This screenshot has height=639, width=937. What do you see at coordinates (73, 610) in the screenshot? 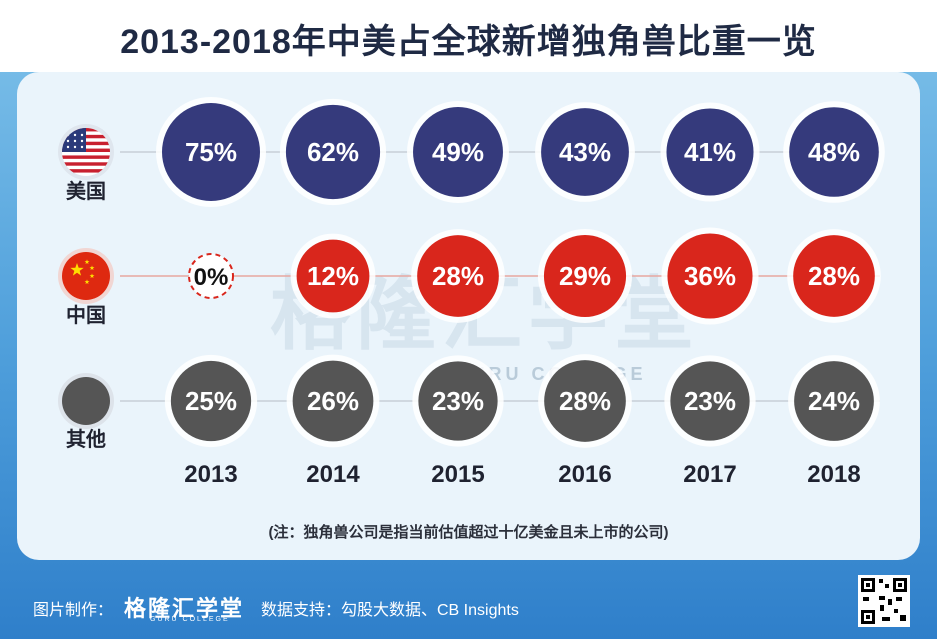
I see `maker-label: 图片制作：` at bounding box center [73, 610].